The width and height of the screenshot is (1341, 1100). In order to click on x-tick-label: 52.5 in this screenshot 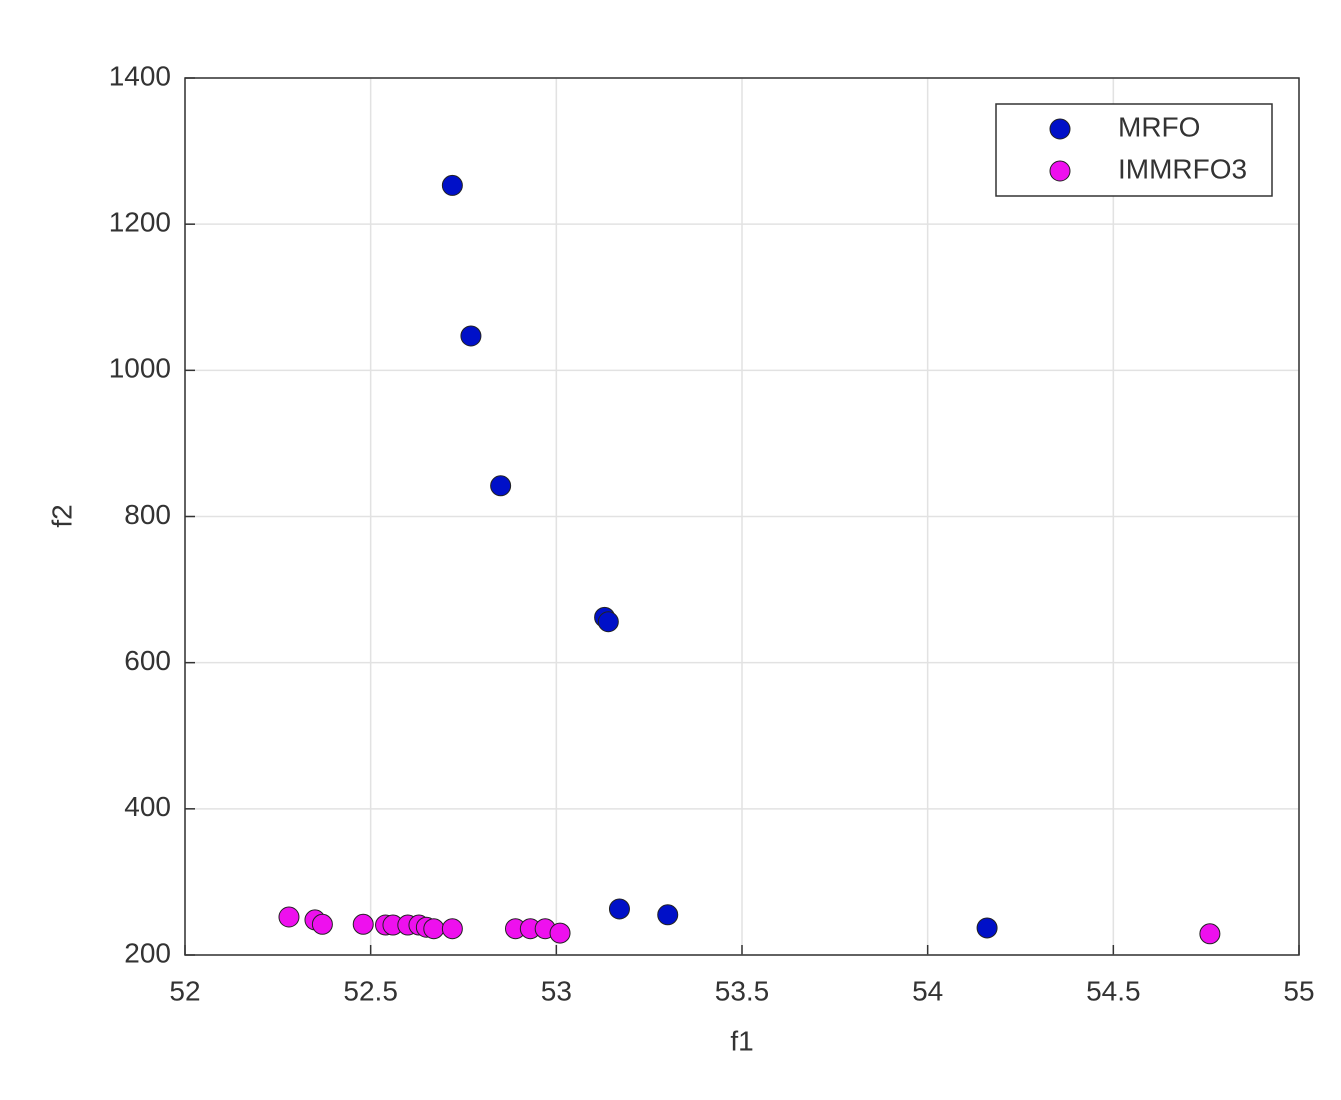, I will do `click(370, 990)`.